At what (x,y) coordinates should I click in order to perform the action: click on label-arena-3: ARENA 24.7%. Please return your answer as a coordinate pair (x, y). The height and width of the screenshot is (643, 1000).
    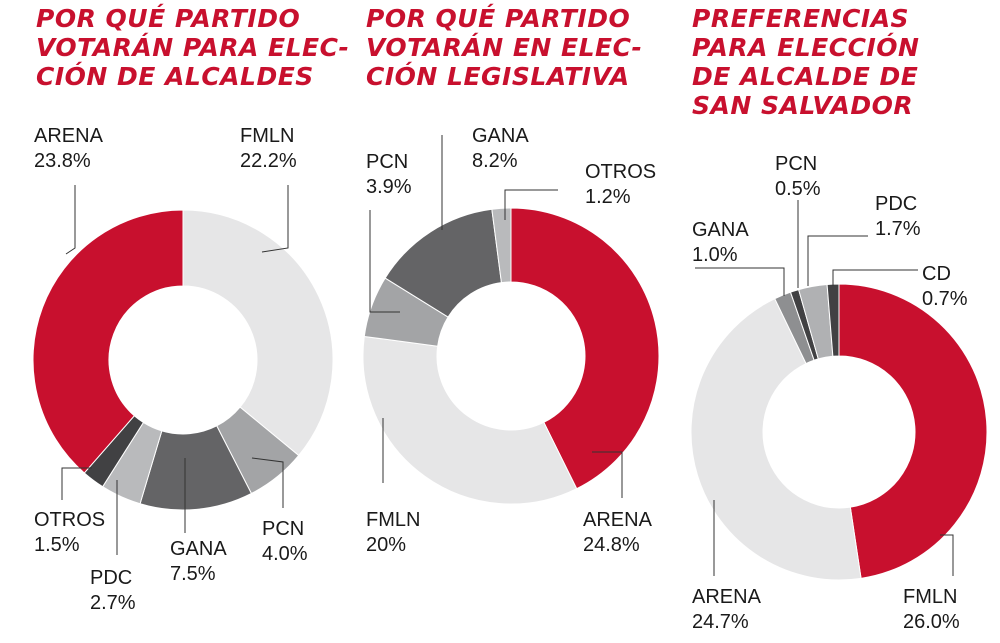
    Looking at the image, I should click on (726, 609).